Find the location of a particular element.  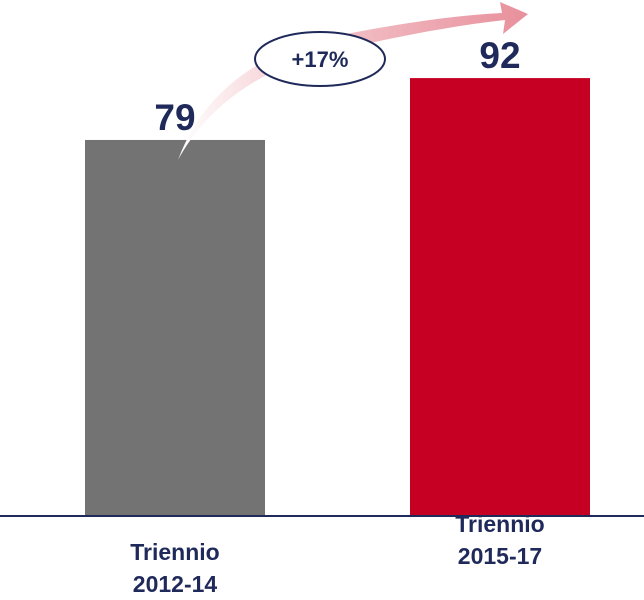

growth-arrow-icon is located at coordinates (353, 81).